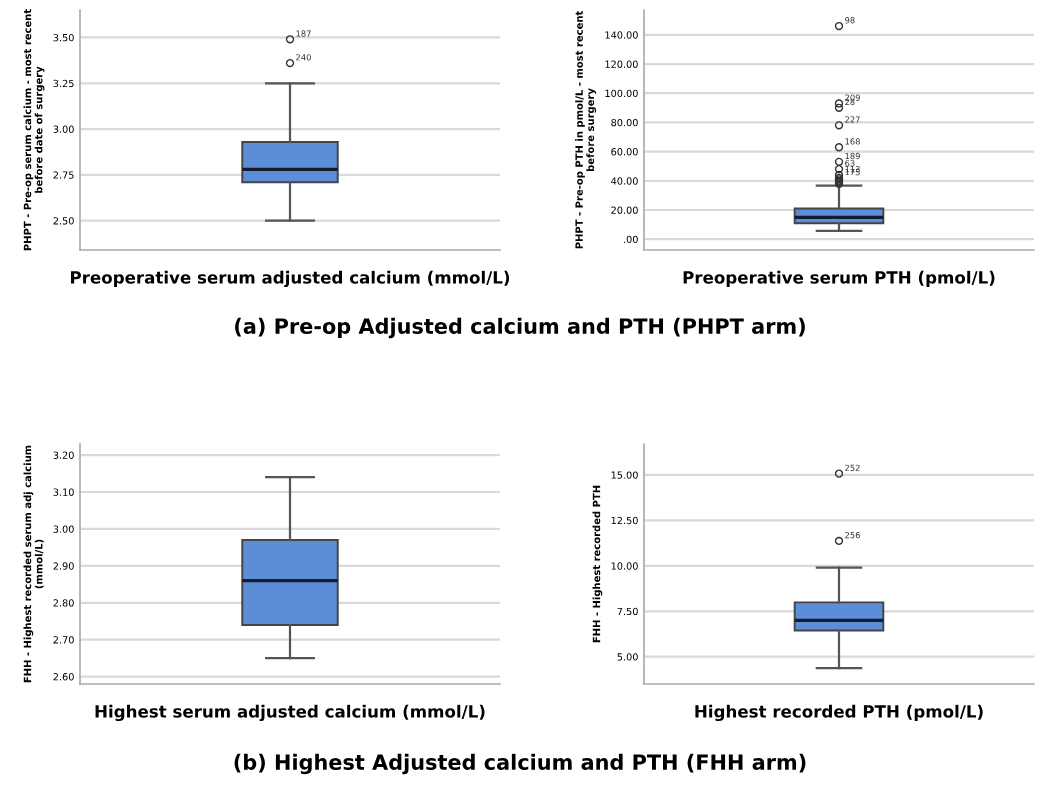  Describe the element at coordinates (520, 764) in the screenshot. I see `text: (b) Highest Adjusted calcium and PTH (FHH arm)` at that location.